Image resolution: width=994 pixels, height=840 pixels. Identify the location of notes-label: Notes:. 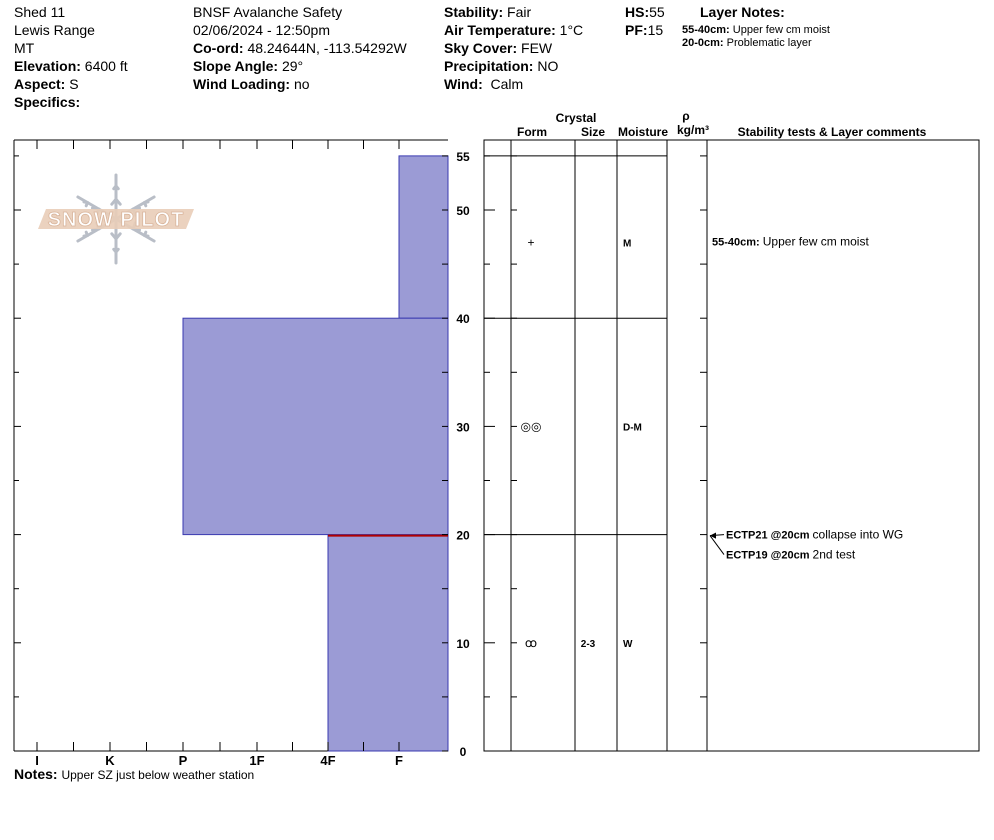
(36, 774).